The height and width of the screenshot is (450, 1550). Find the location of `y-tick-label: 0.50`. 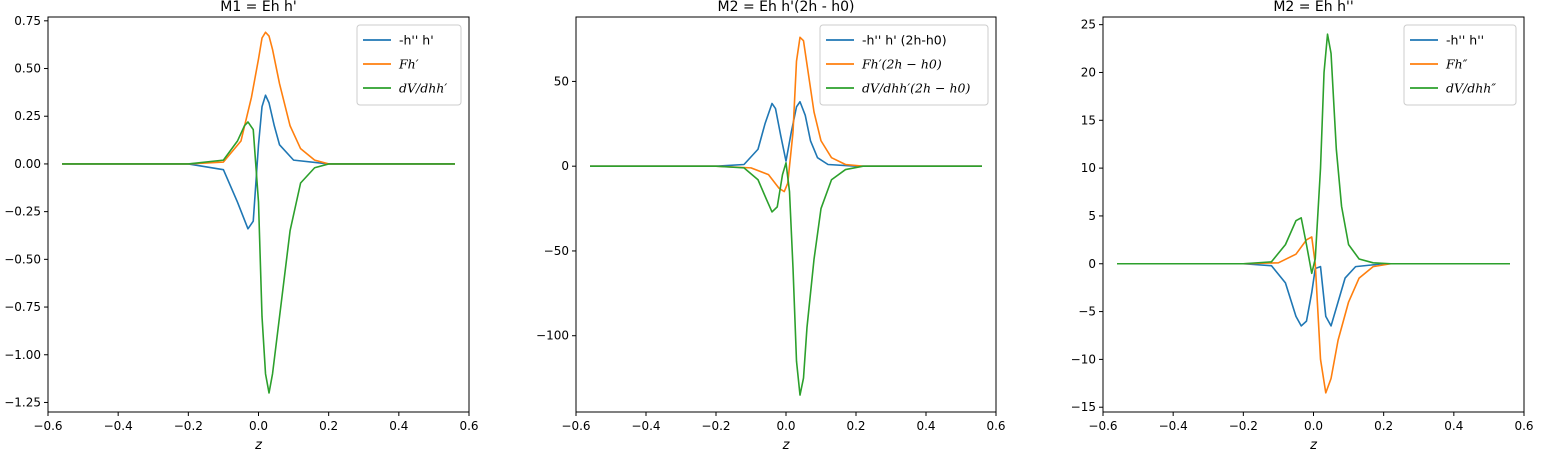

y-tick-label: 0.50 is located at coordinates (27, 69).